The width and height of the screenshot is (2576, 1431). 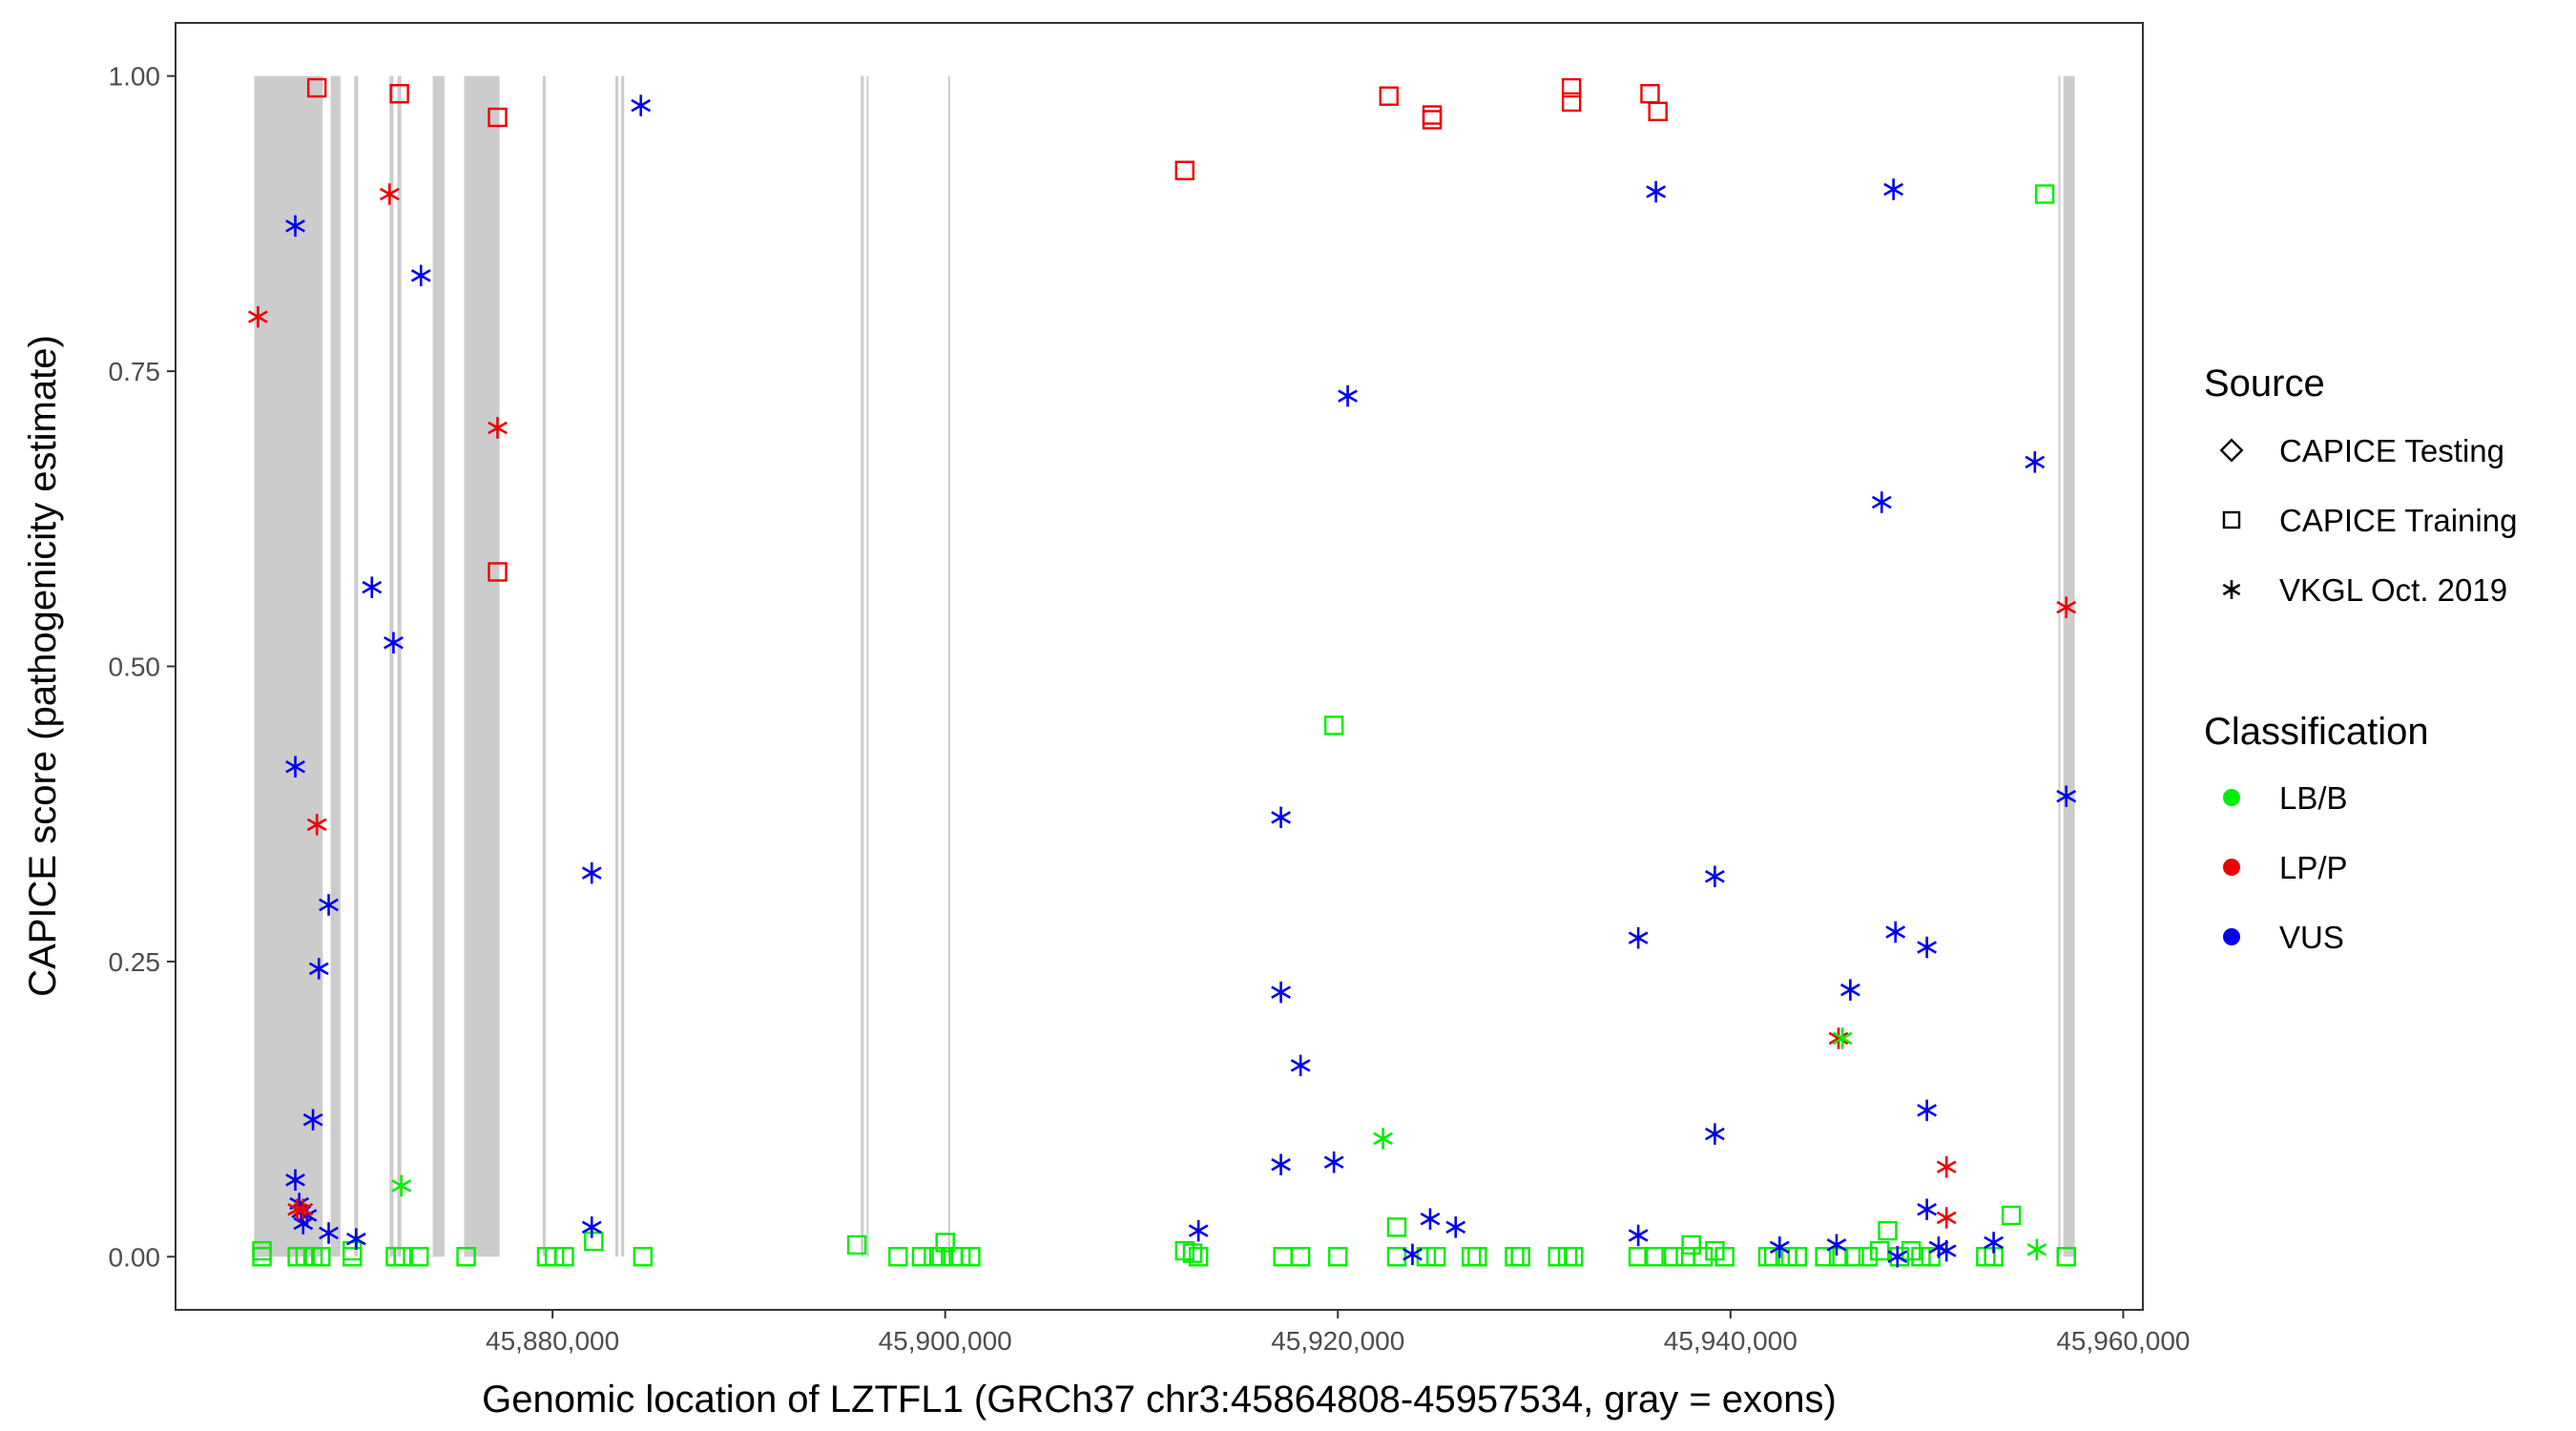 What do you see at coordinates (552, 1341) in the screenshot?
I see `x-tick-label: 45,880,000` at bounding box center [552, 1341].